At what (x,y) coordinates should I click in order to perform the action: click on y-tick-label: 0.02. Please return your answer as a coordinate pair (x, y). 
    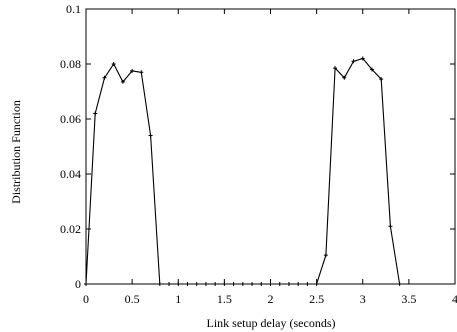
    Looking at the image, I should click on (70, 229).